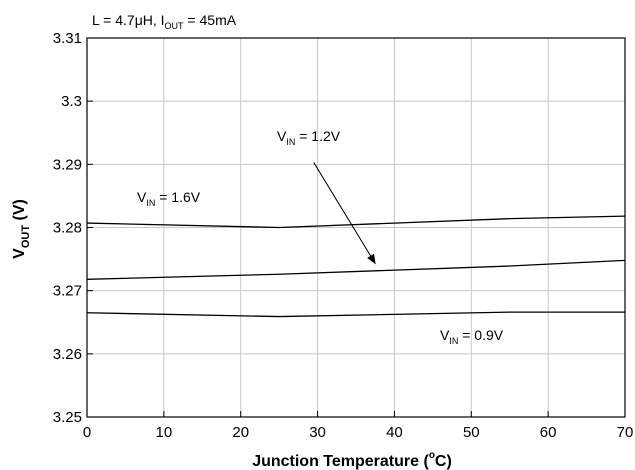 The width and height of the screenshot is (635, 470). What do you see at coordinates (309, 137) in the screenshot?
I see `series-label-1: VIN = 1.2V` at bounding box center [309, 137].